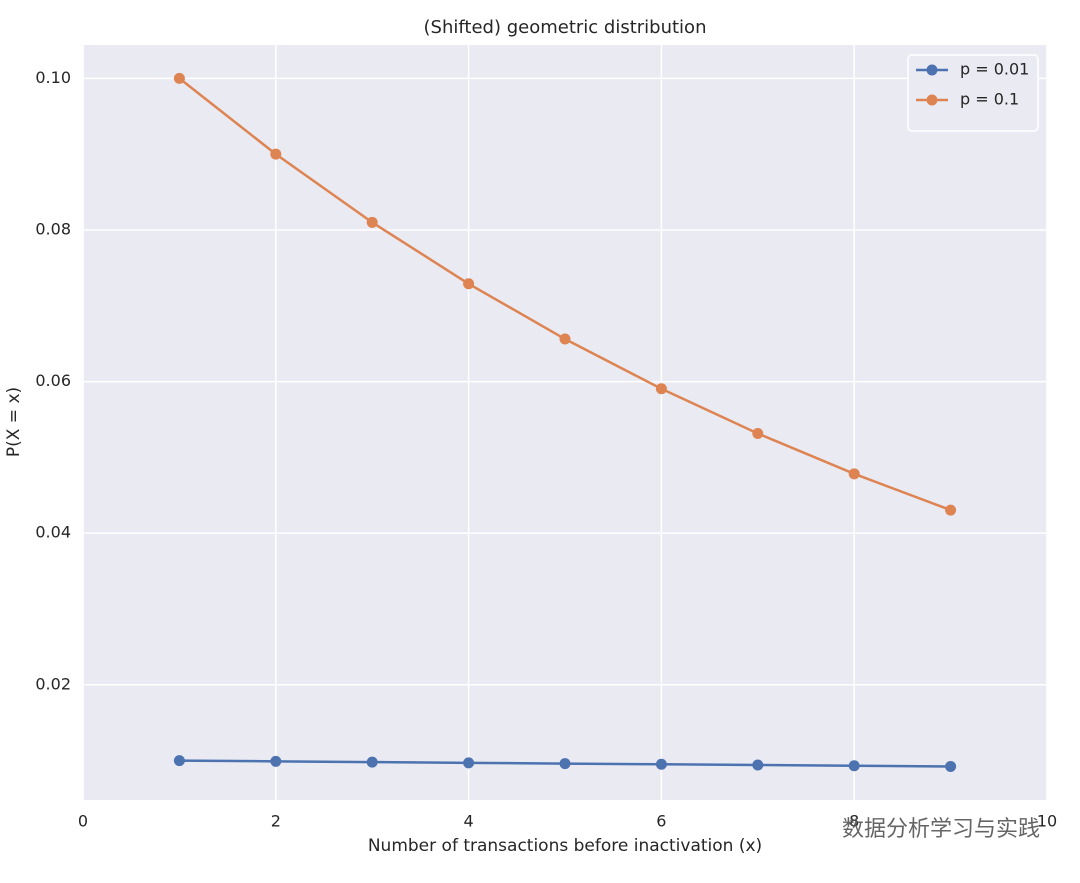 The width and height of the screenshot is (1080, 883). Describe the element at coordinates (14, 422) in the screenshot. I see `y-axis-label: P(X = x)` at that location.